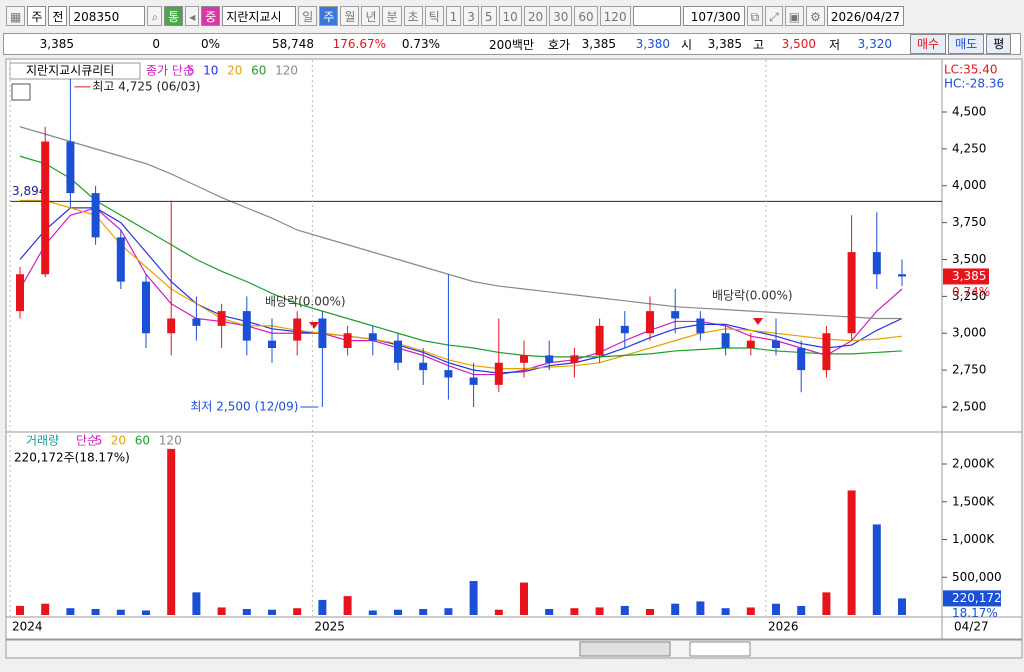  I want to click on volume-ratio: 176.67%, so click(359, 44).